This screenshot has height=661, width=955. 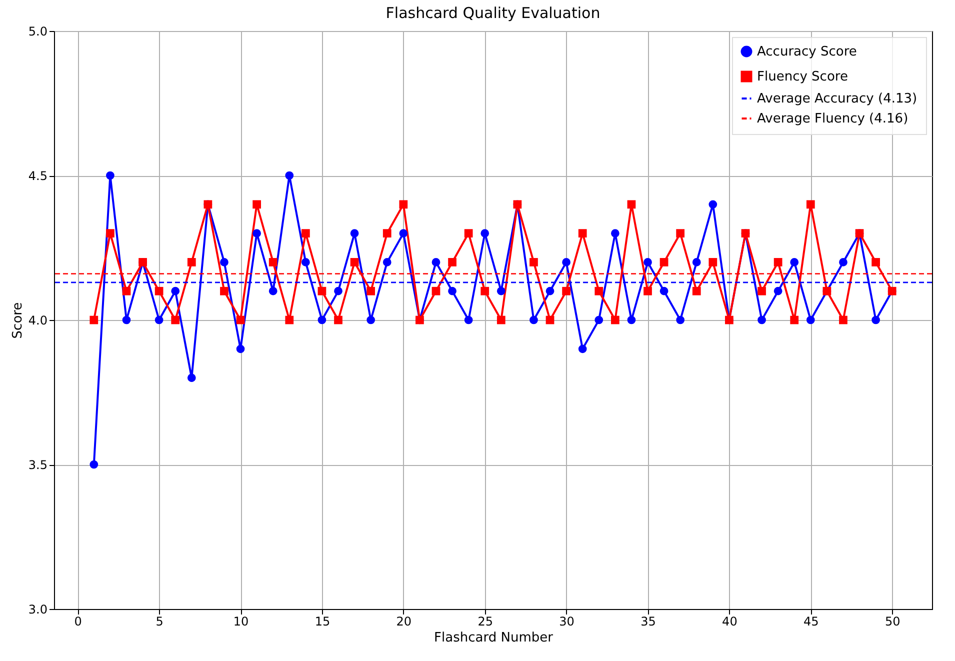 I want to click on x-tick-label: 35, so click(x=648, y=621).